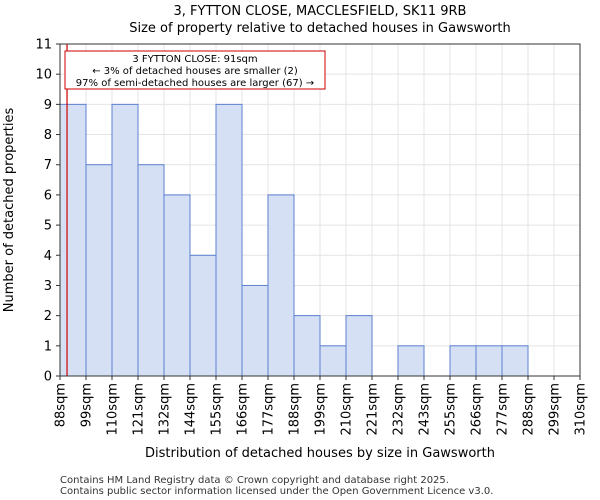 The height and width of the screenshot is (500, 600). Describe the element at coordinates (425, 409) in the screenshot. I see `x-tick-label-243sqm: 243sqm` at that location.